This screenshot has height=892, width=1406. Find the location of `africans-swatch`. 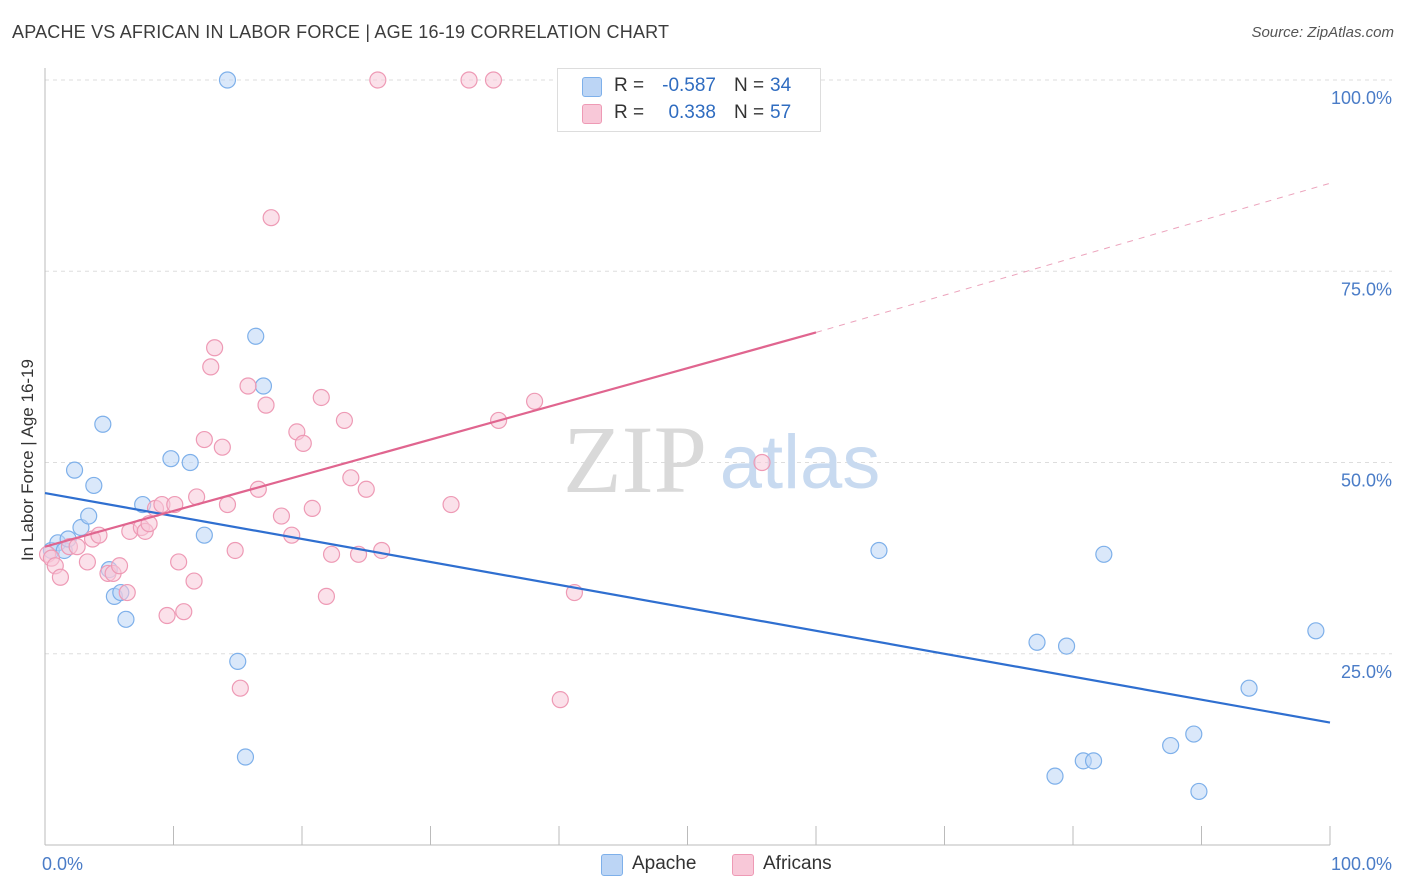

africans-swatch is located at coordinates (592, 114).